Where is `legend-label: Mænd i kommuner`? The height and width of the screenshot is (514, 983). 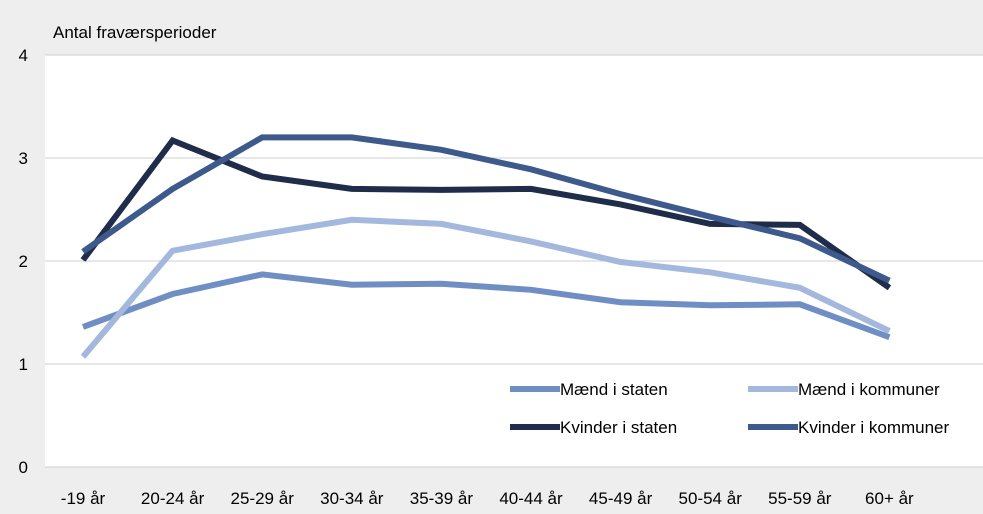
legend-label: Mænd i kommuner is located at coordinates (869, 389).